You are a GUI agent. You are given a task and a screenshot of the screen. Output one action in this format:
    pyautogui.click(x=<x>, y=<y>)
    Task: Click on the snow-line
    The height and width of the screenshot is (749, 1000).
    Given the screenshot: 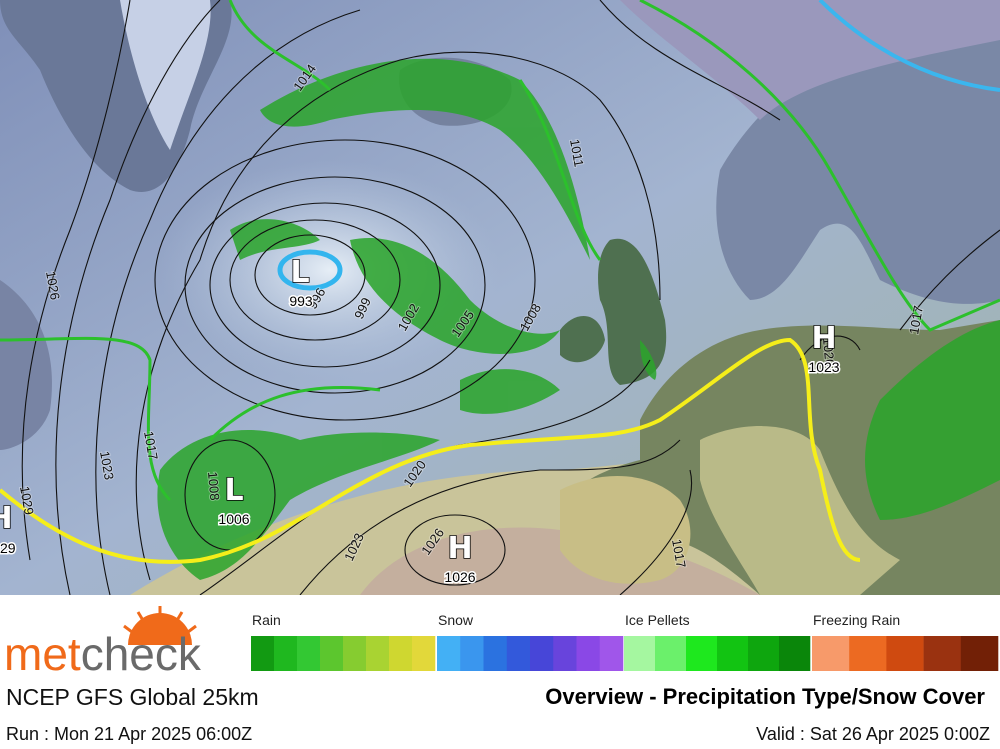 What is the action you would take?
    pyautogui.click(x=909, y=46)
    